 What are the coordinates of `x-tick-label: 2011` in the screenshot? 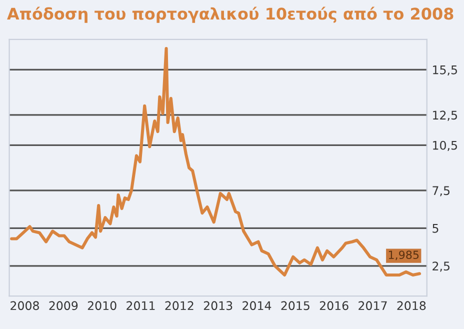 It's located at (140, 305).